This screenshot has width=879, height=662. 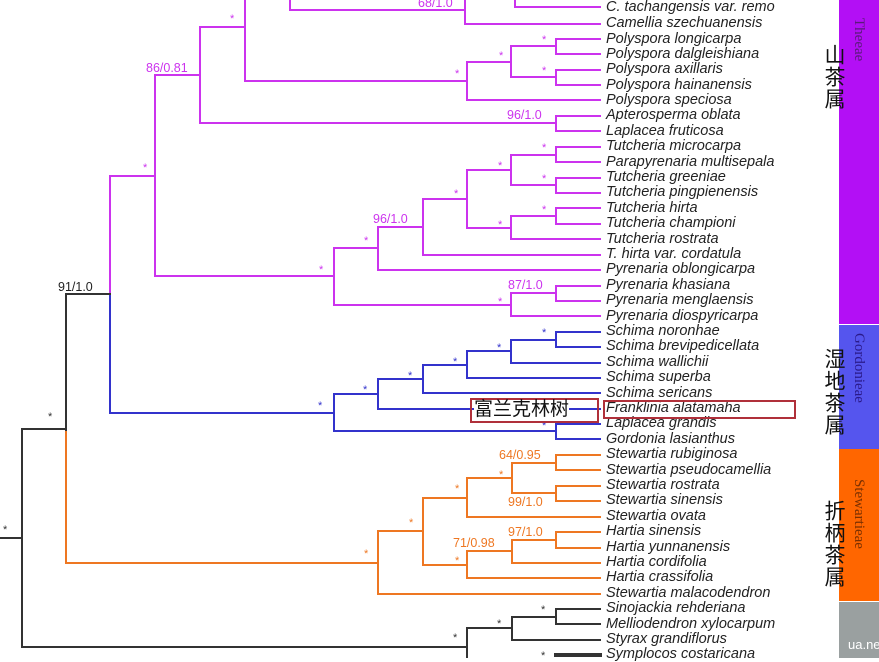 I want to click on clade-label-theeae: Theeae, so click(x=859, y=40).